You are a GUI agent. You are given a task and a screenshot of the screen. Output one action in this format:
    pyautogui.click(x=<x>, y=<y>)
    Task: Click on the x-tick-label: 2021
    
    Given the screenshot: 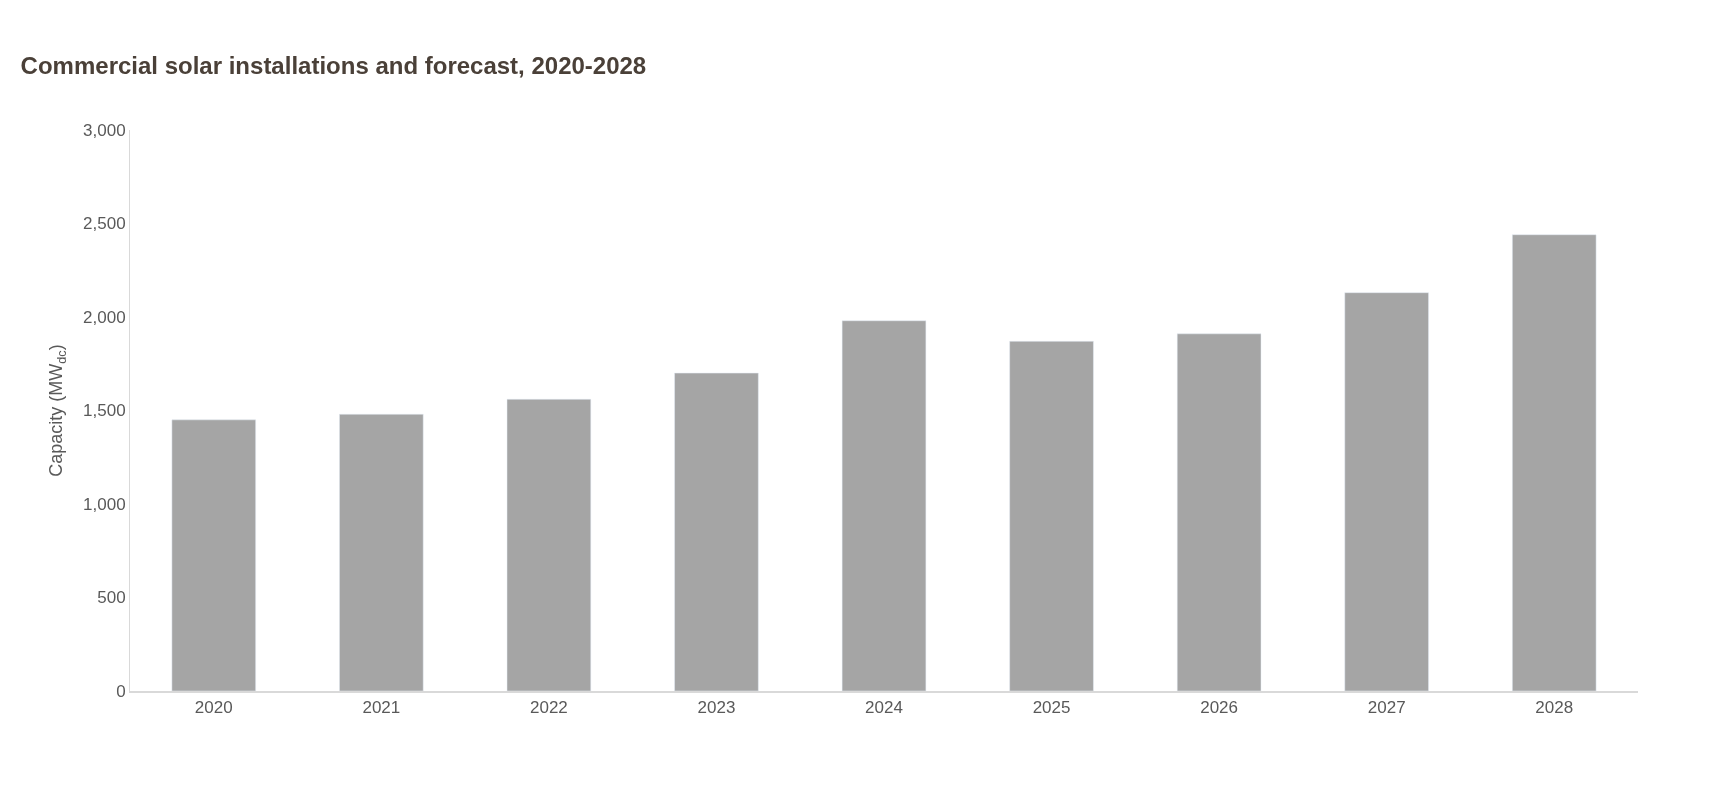 What is the action you would take?
    pyautogui.click(x=381, y=708)
    